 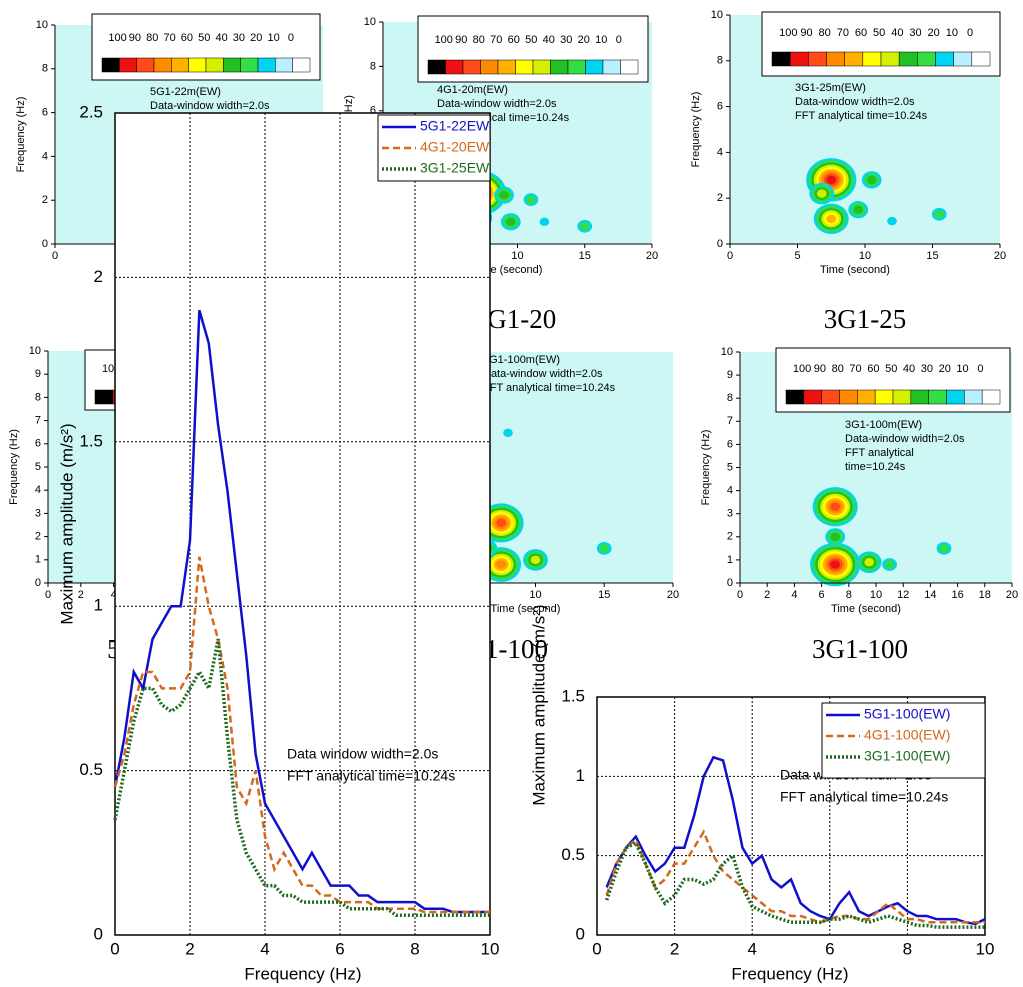 What do you see at coordinates (573, 695) in the screenshot?
I see `y-tick-label: 1.5` at bounding box center [573, 695].